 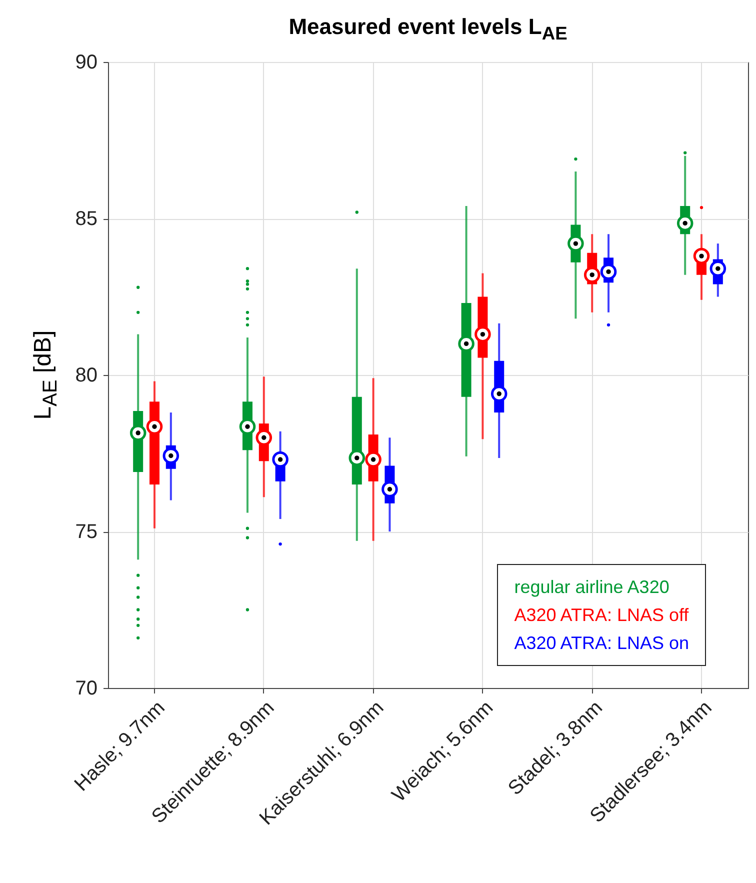 What do you see at coordinates (86, 532) in the screenshot?
I see `y-tick-label: 75` at bounding box center [86, 532].